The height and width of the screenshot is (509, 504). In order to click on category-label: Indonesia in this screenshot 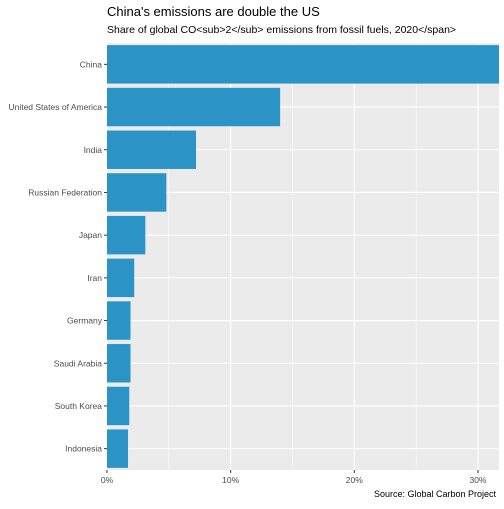, I will do `click(83, 449)`.